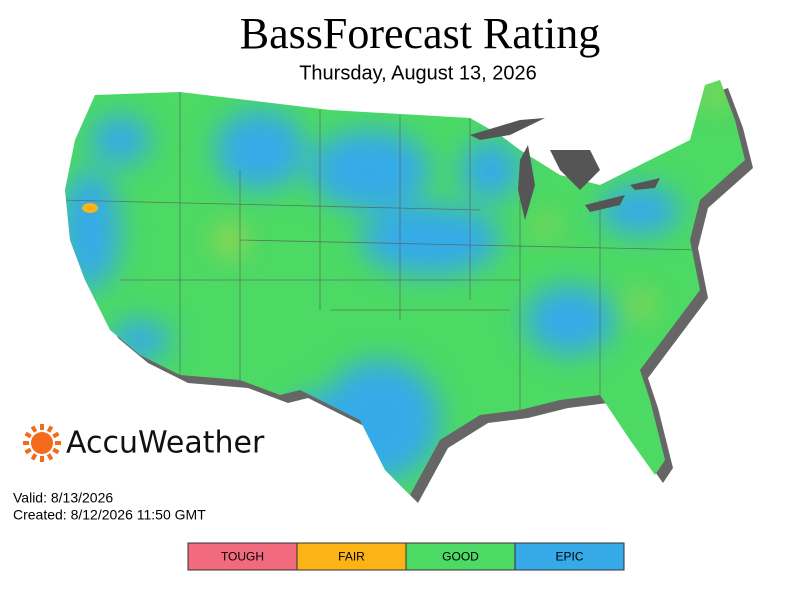 This screenshot has height=600, width=800. Describe the element at coordinates (460, 557) in the screenshot. I see `legend-label: GOOD` at that location.